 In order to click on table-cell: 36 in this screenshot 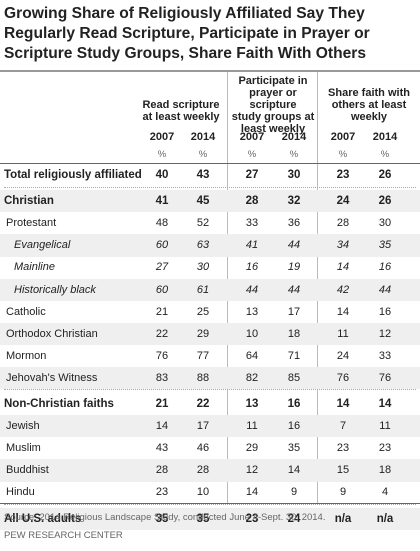, I will do `click(294, 223)`.